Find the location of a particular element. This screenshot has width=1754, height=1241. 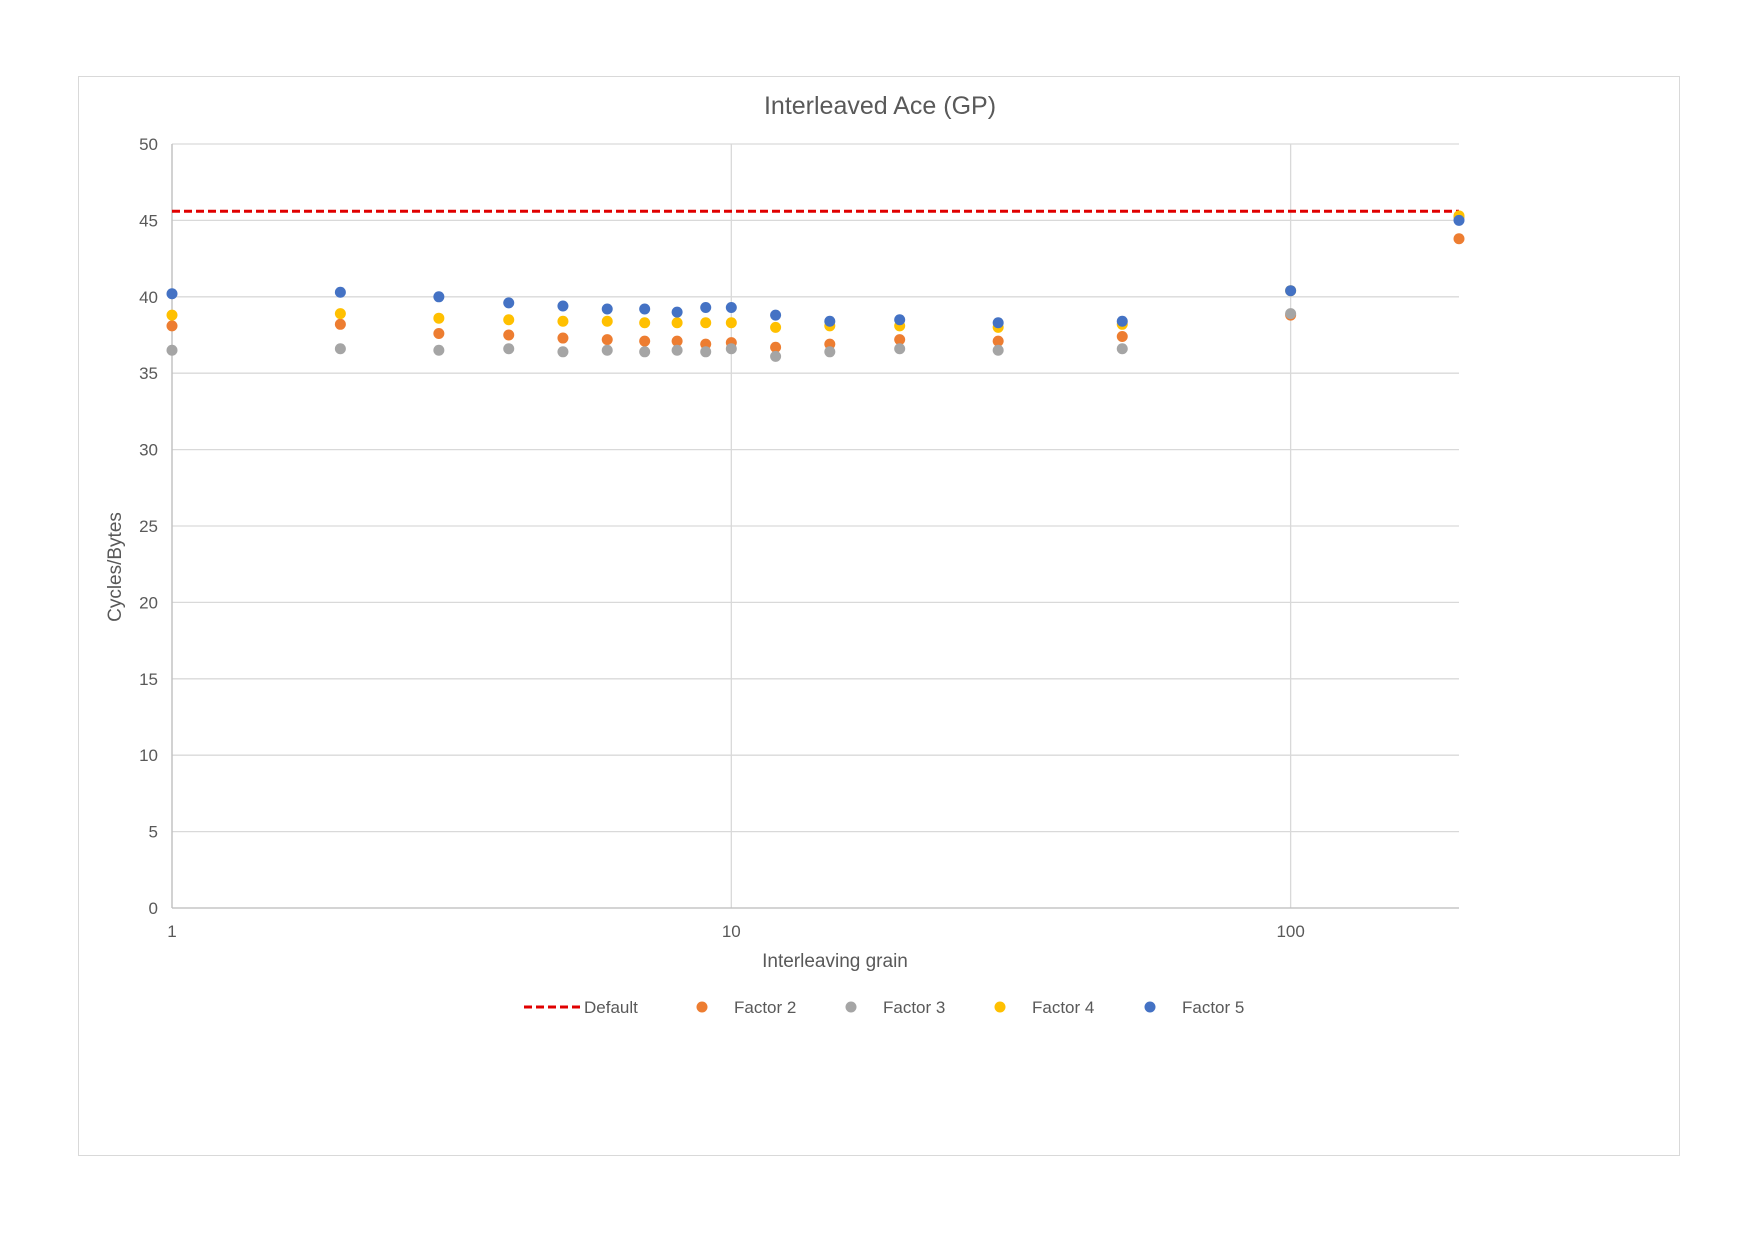

data-points is located at coordinates (815, 286).